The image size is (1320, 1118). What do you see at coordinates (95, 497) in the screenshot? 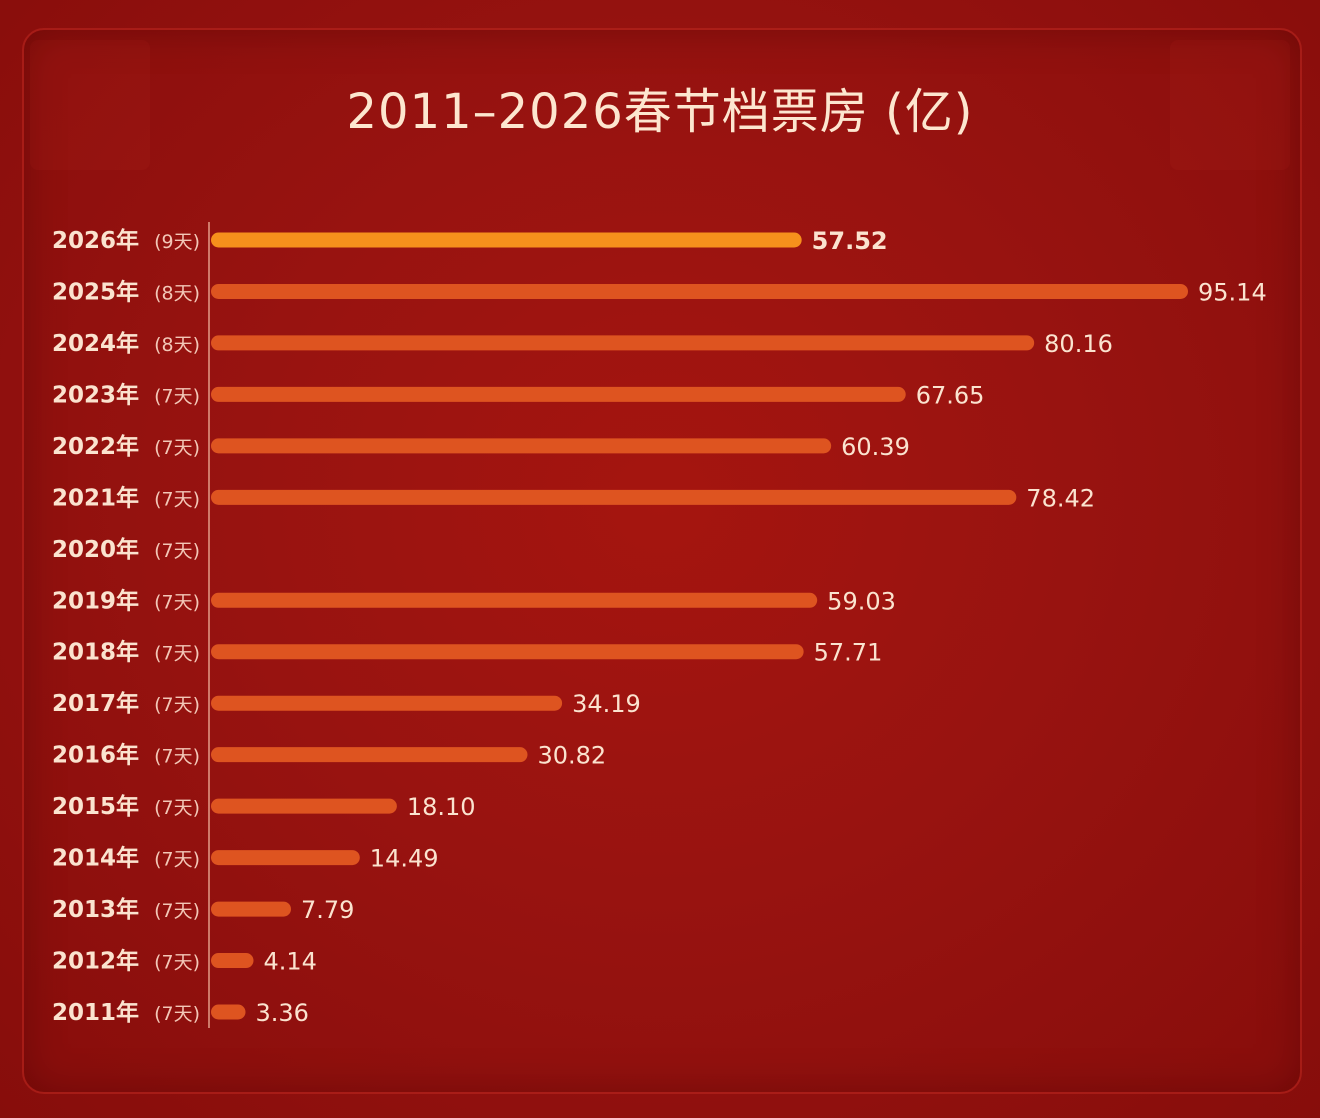
I see `y-tick-label-year: 2021年` at bounding box center [95, 497].